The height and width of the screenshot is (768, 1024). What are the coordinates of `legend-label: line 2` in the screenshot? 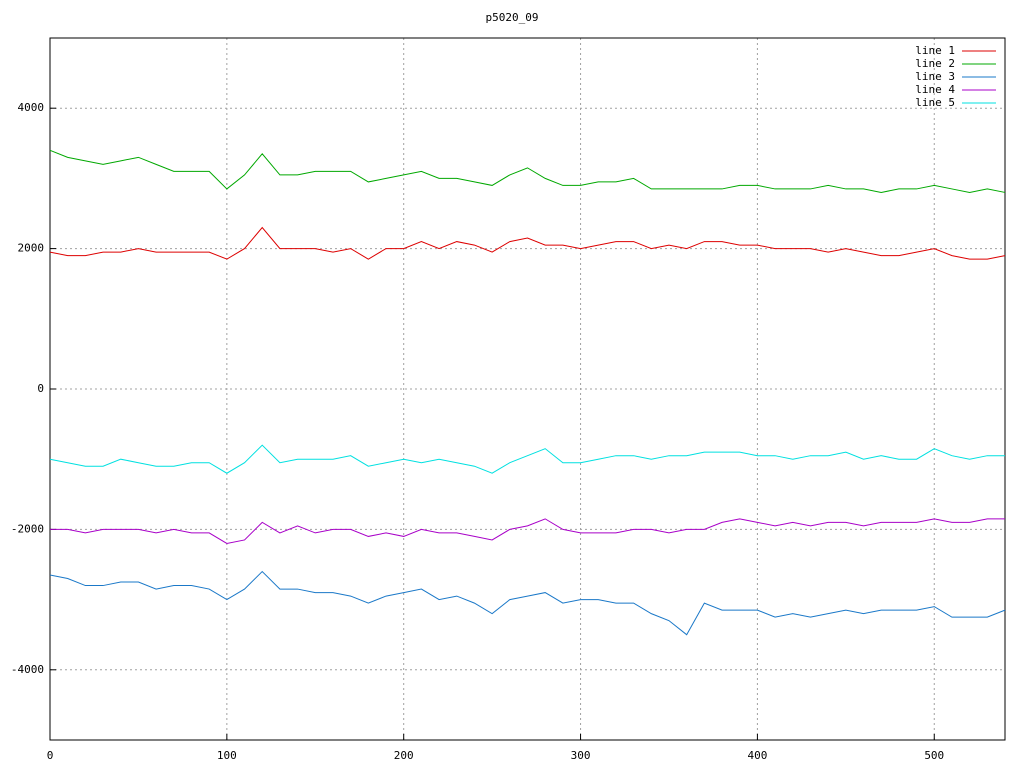 It's located at (935, 63).